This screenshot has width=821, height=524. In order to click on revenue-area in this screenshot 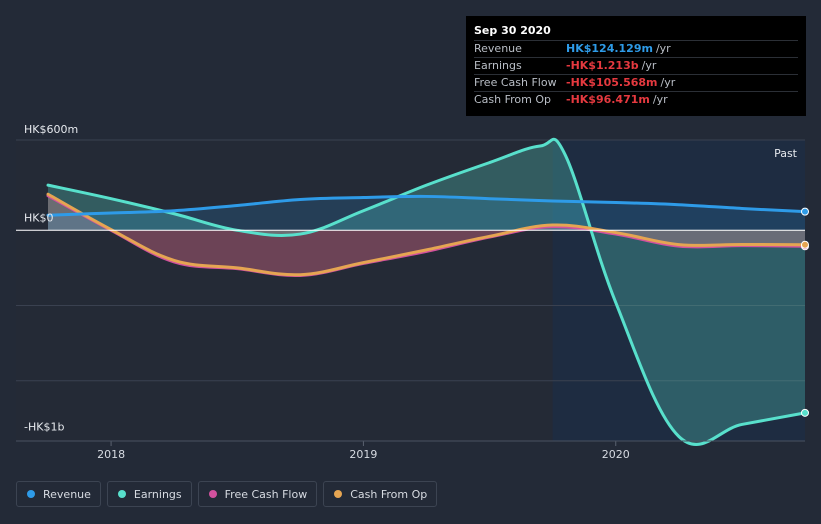, I will do `click(426, 213)`.